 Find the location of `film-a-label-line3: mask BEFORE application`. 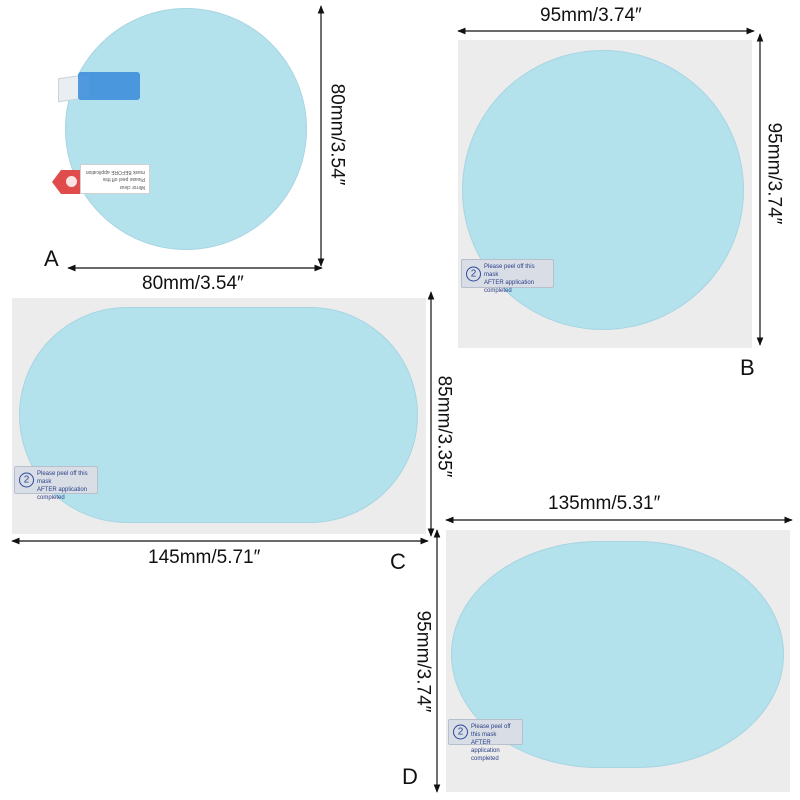

film-a-label-line3: mask BEFORE application is located at coordinates (115, 172).